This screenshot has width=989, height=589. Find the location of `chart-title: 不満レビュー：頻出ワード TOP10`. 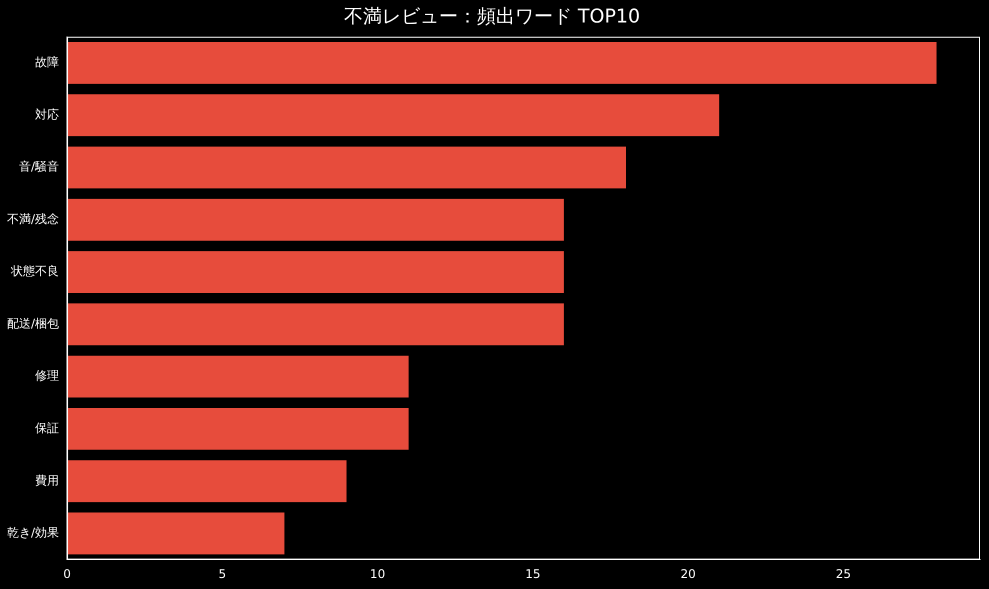

chart-title: 不満レビュー：頻出ワード TOP10 is located at coordinates (492, 16).